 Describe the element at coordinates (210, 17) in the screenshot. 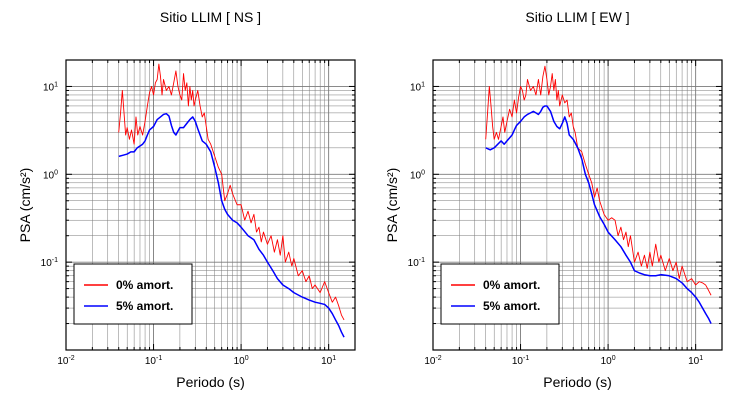

I see `chart-title: Sitio LLIM [ NS ]` at that location.